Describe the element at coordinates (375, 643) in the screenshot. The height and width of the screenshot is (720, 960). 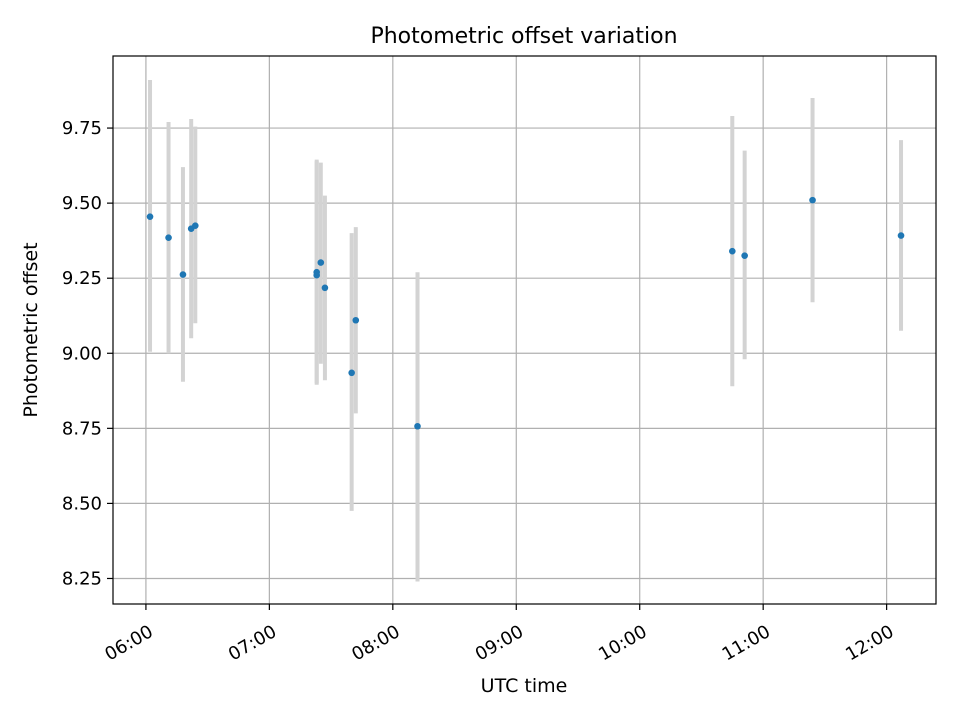
I see `x-tick-label-2: 08:00` at that location.